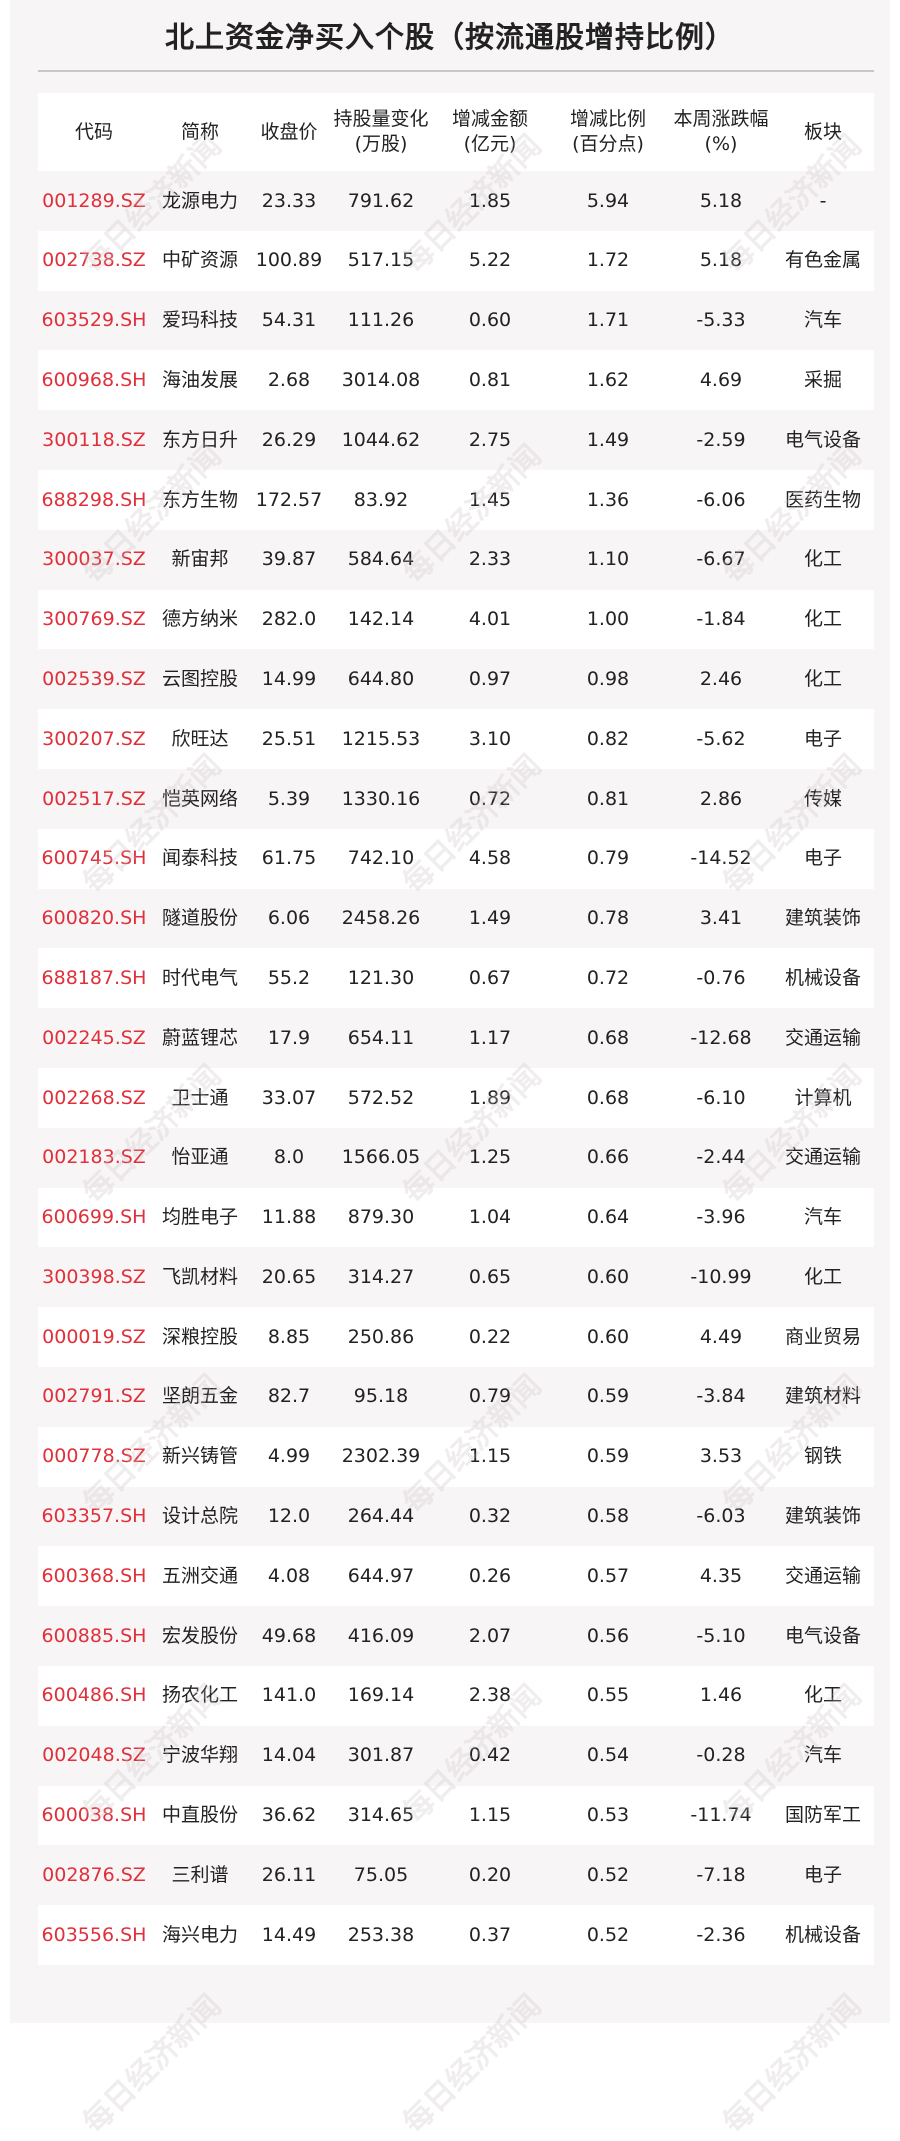 The image size is (900, 2141). Describe the element at coordinates (608, 1934) in the screenshot. I see `cell-ratio-change: 0.52` at that location.